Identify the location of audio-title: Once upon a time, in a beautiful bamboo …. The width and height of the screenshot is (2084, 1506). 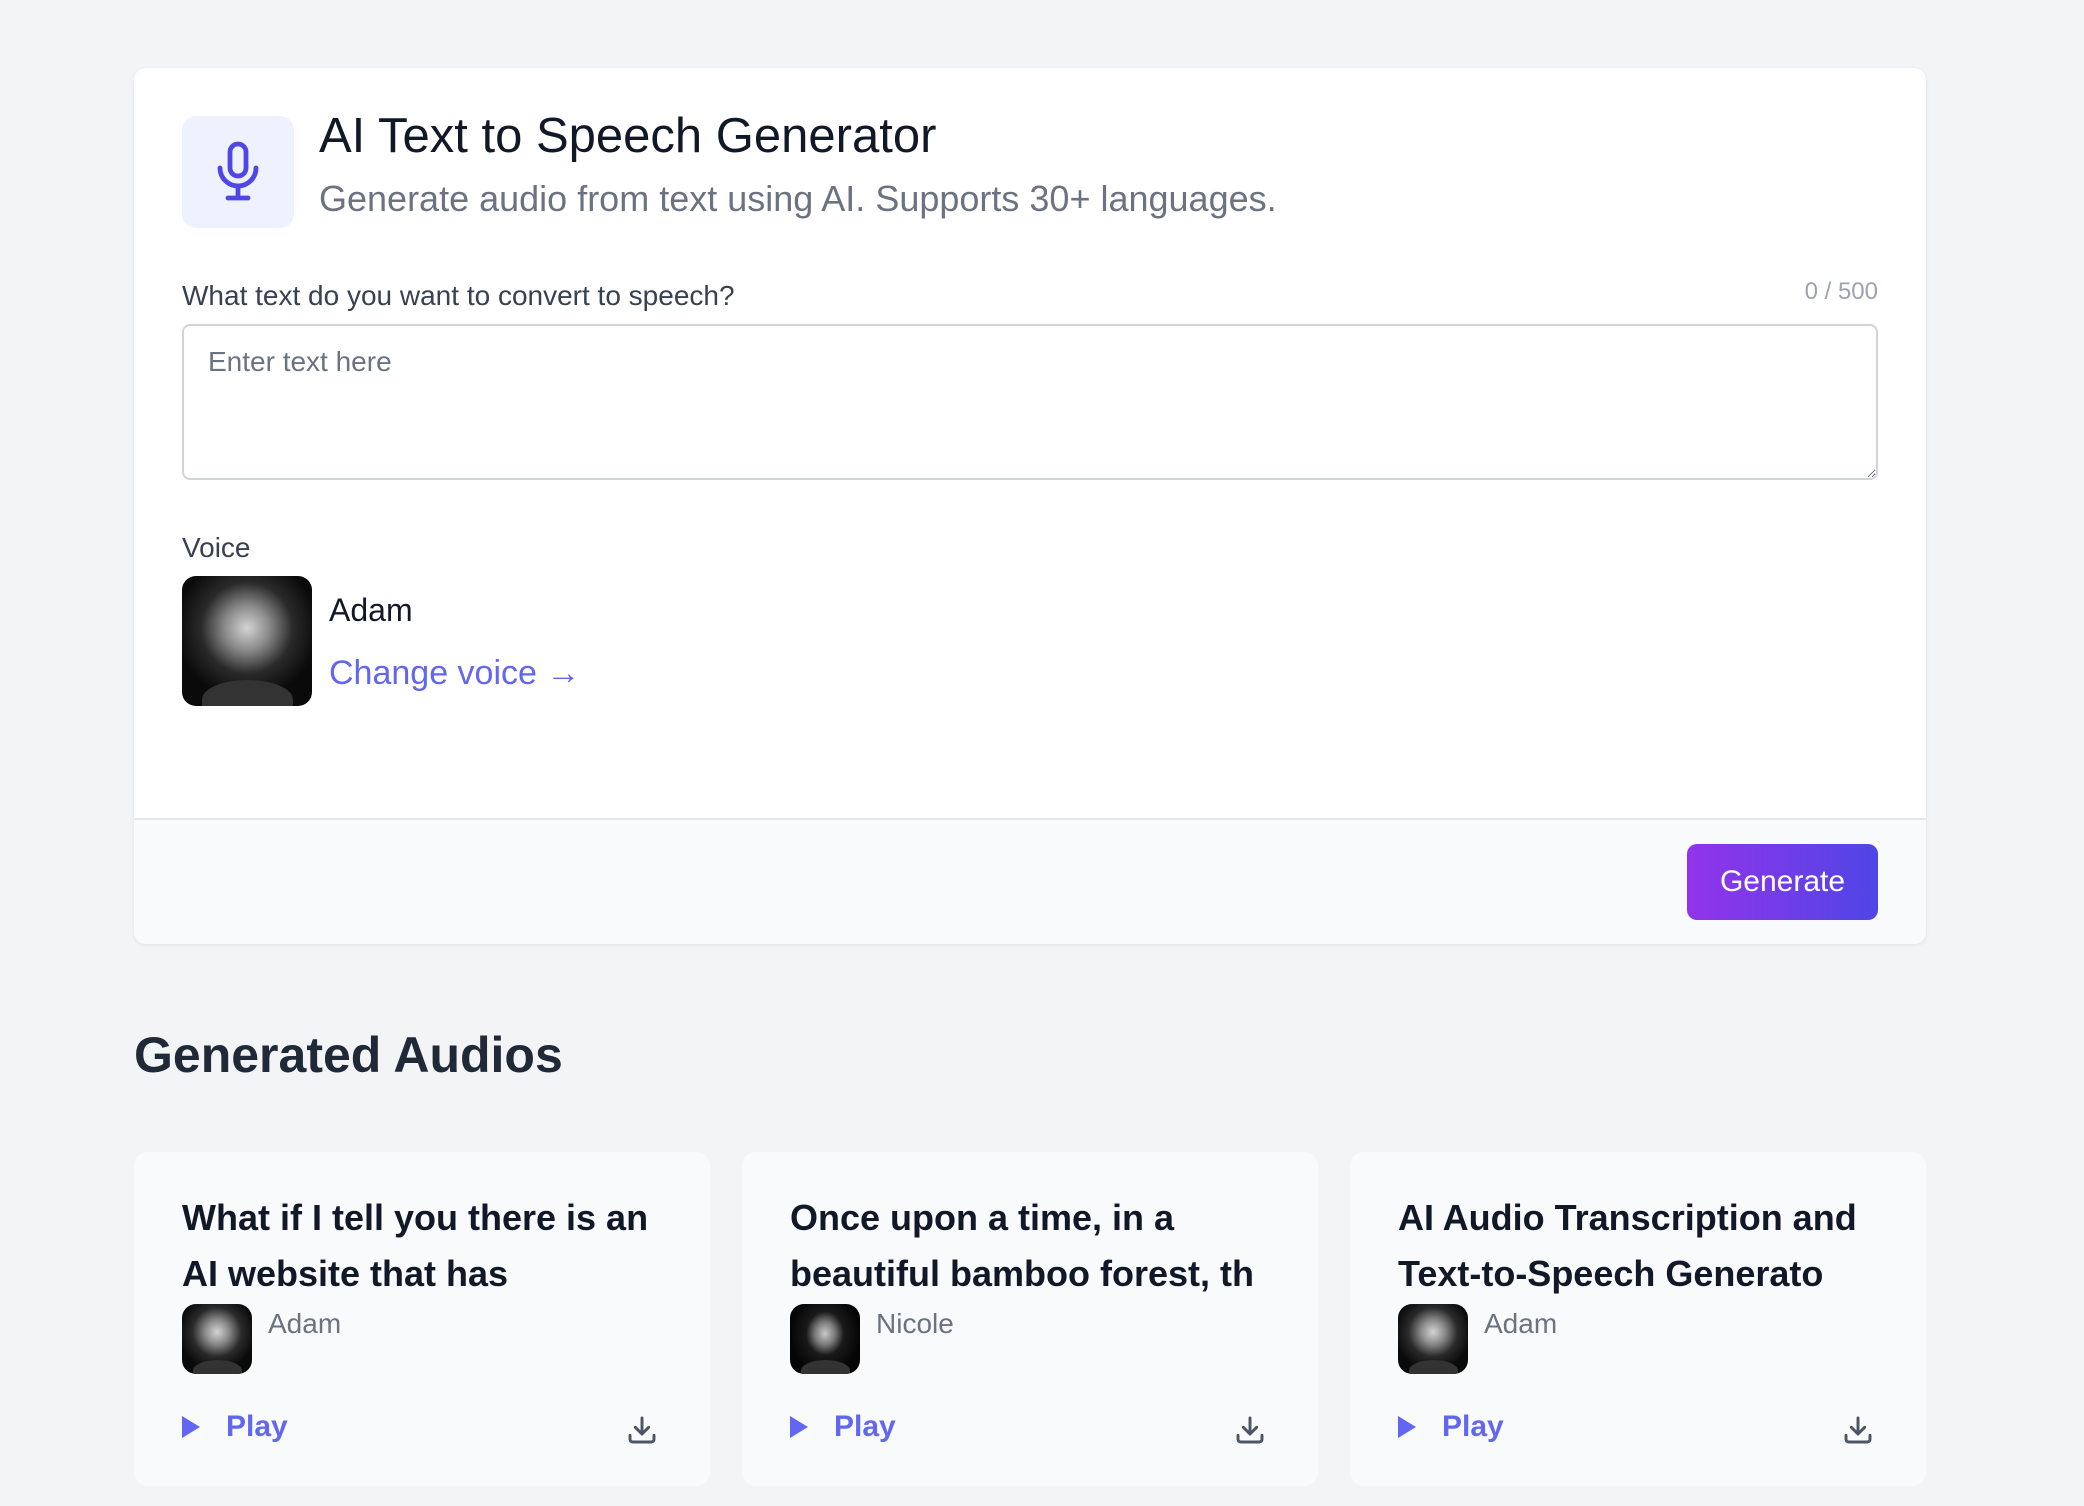
(1022, 1245).